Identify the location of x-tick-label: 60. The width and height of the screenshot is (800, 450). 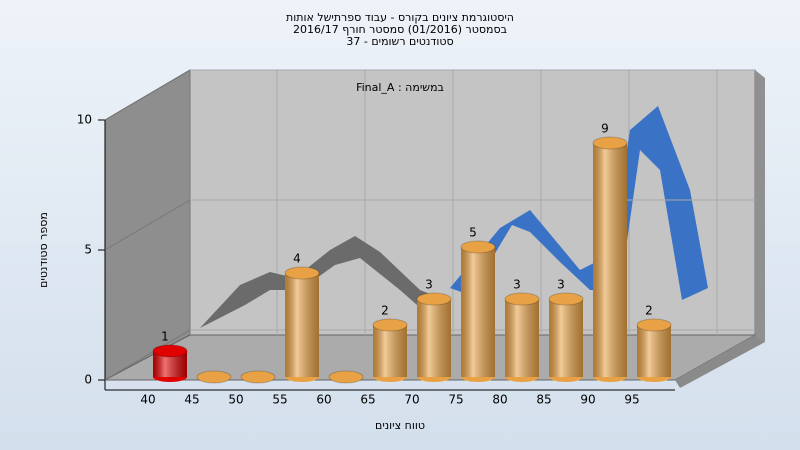
(323, 400).